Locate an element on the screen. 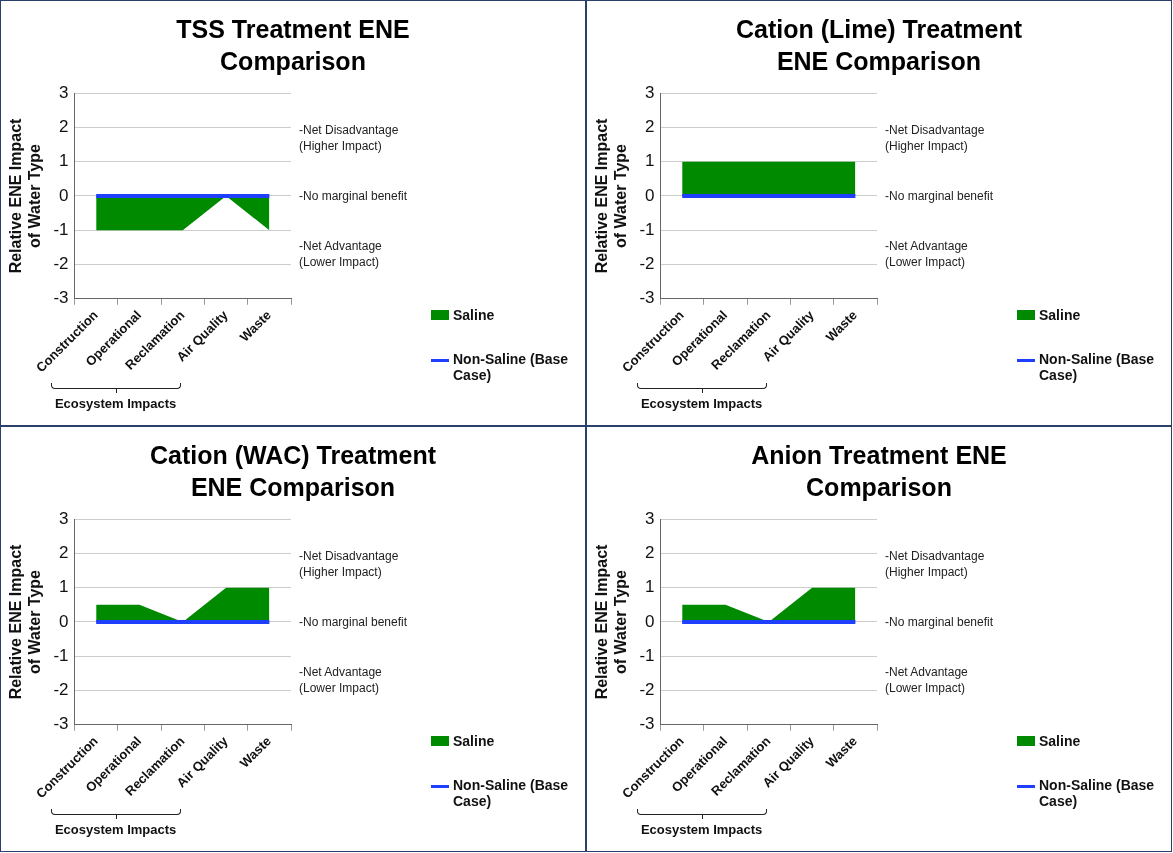 The width and height of the screenshot is (1173, 853). chart-title: Anion Treatment ENE Comparison is located at coordinates (879, 471).